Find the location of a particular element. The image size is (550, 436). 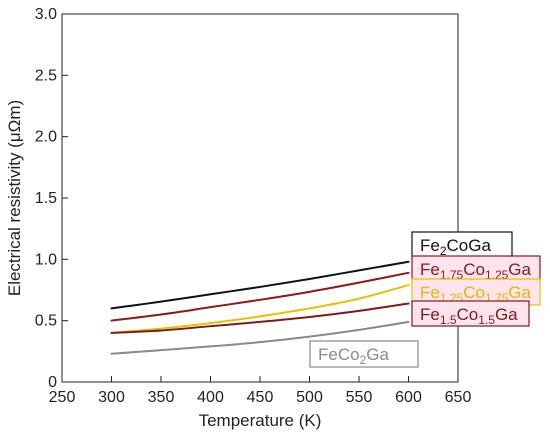

legend-entry-3: Fe1.5Co1.5Ga is located at coordinates (470, 313).